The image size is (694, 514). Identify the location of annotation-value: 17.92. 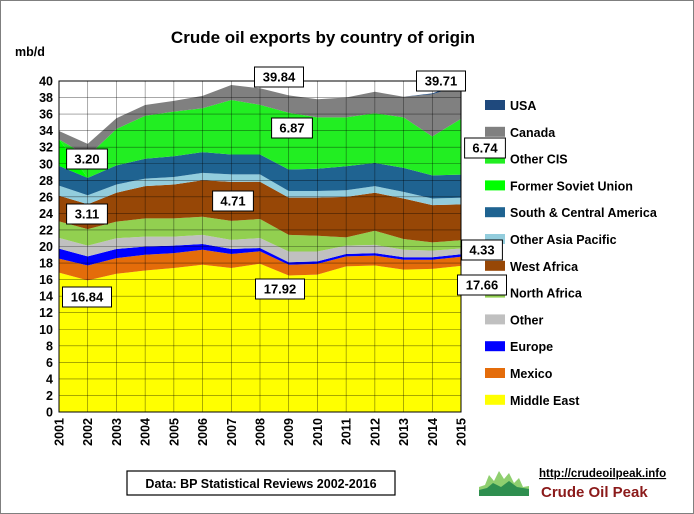
(280, 289).